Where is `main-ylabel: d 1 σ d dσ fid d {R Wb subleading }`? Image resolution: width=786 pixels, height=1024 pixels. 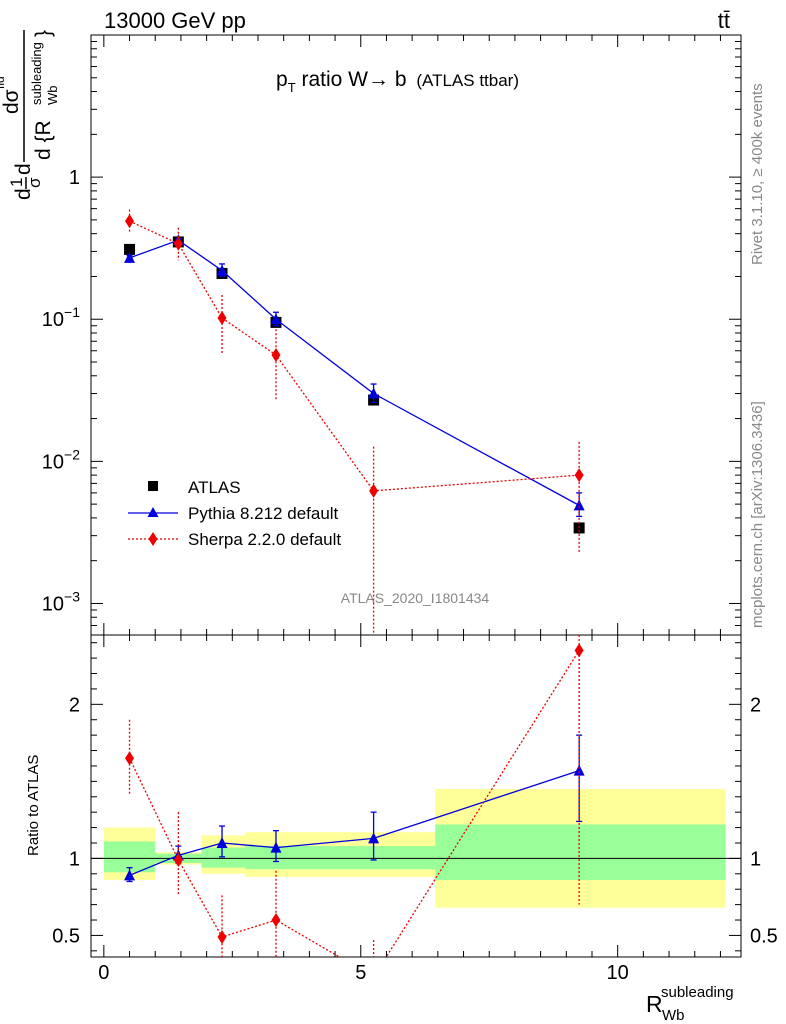
main-ylabel: d 1 σ d dσ fid d {R Wb subleading } is located at coordinates (30, 115).